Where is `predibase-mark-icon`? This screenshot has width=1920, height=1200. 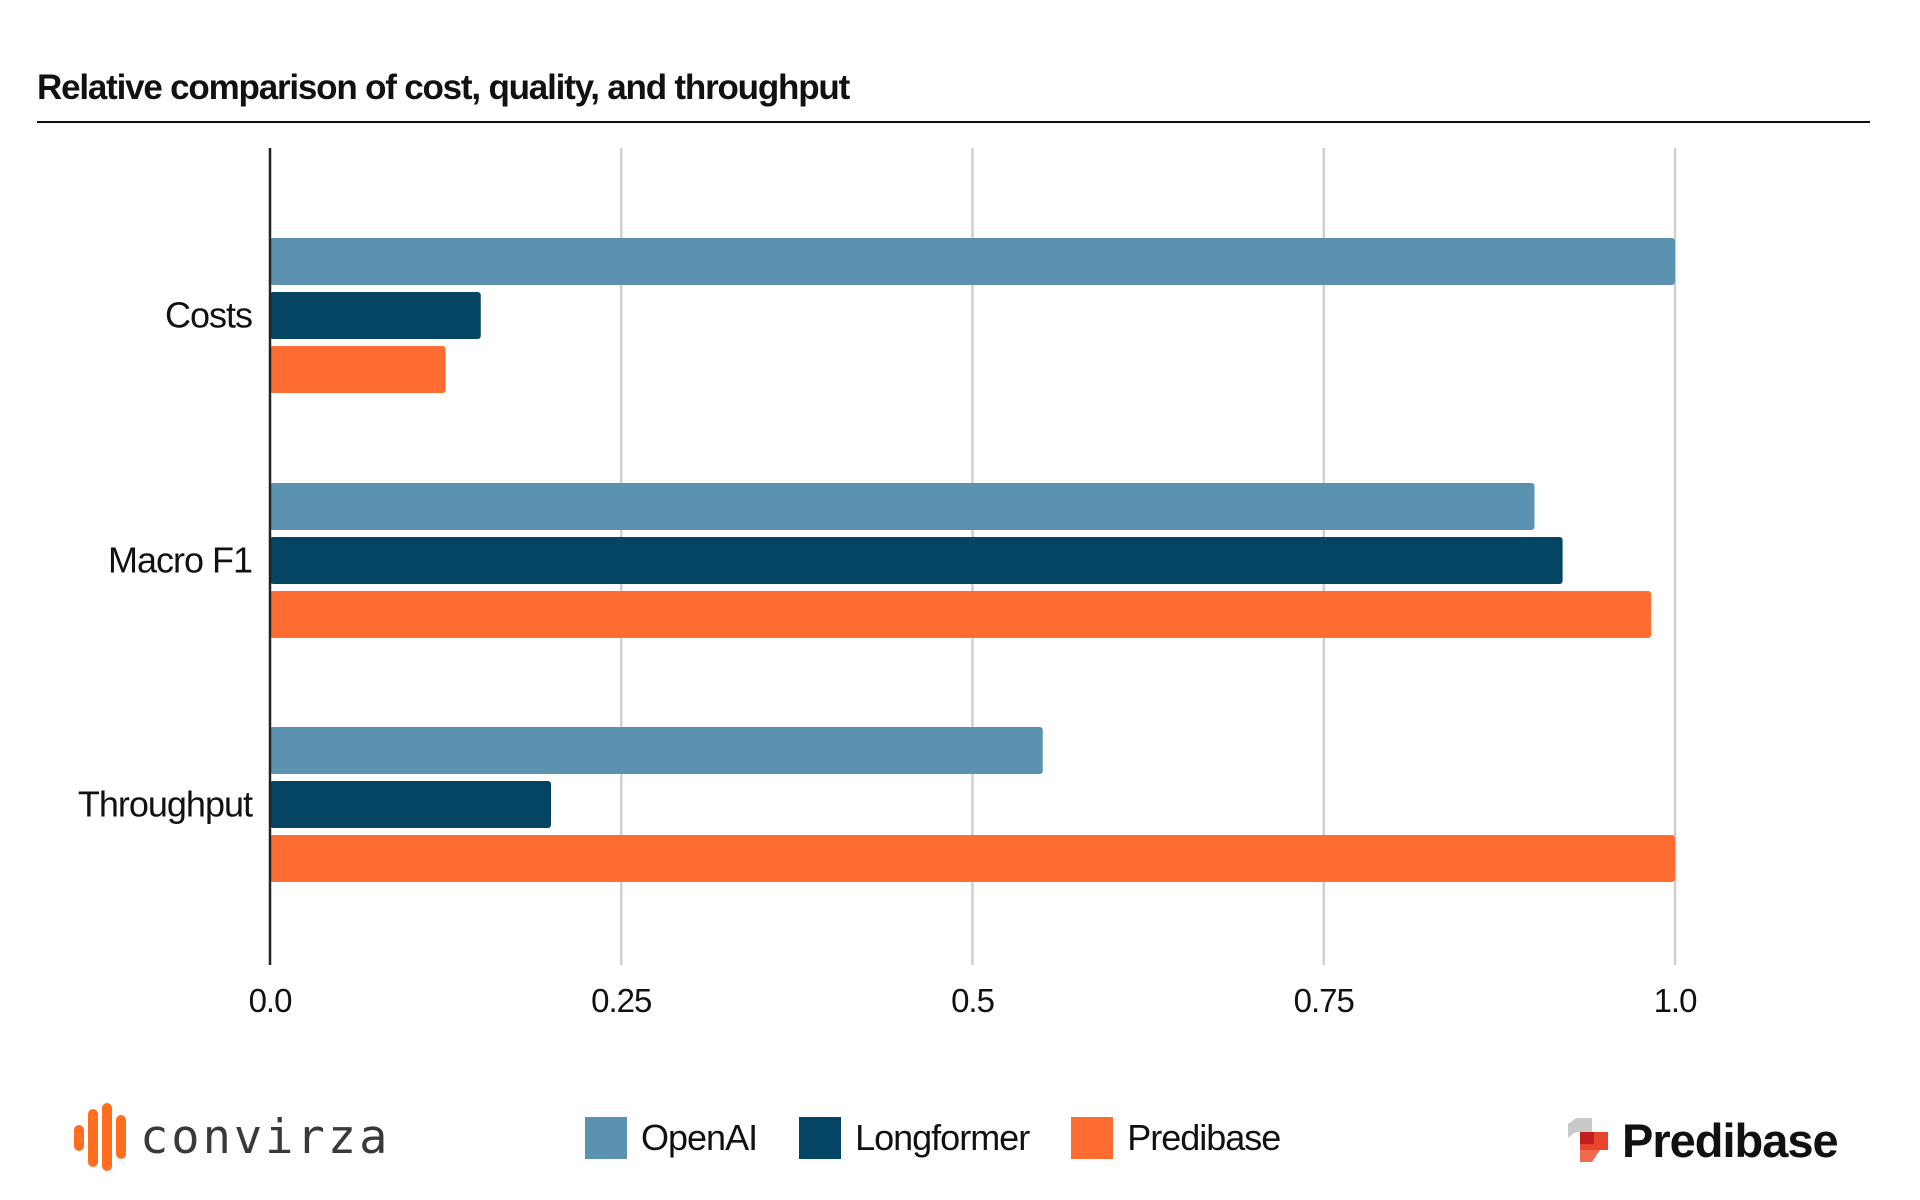 predibase-mark-icon is located at coordinates (1588, 1140).